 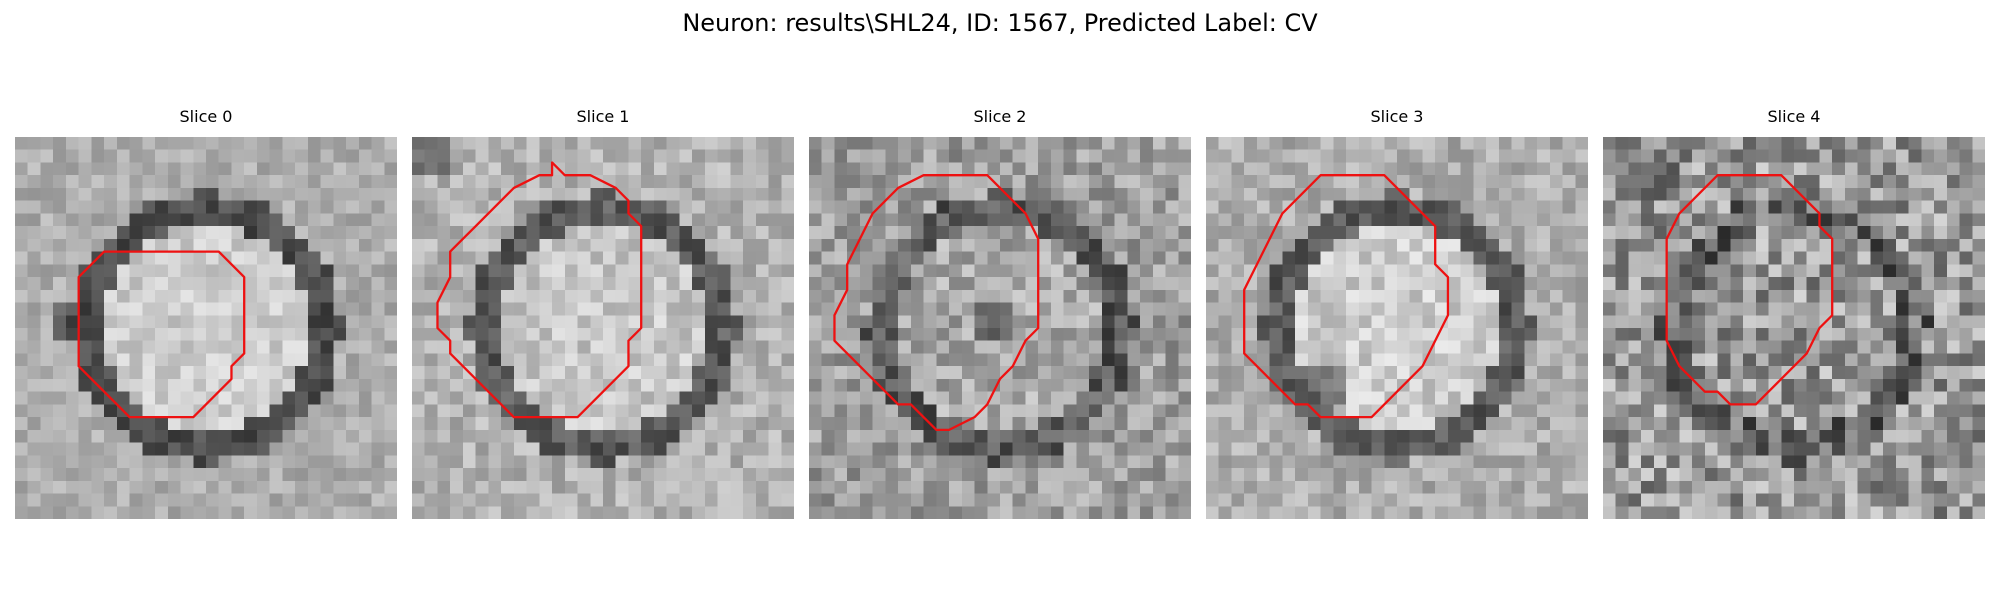 I want to click on slice-panel-4: Slice 4, so click(x=1794, y=313).